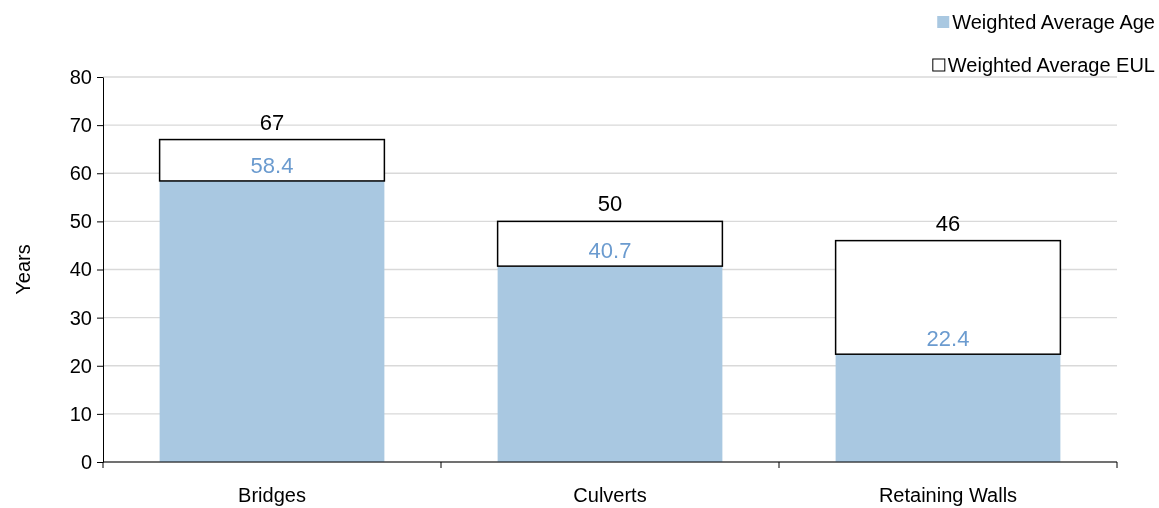 The image size is (1159, 508). I want to click on y-tick-label: 70, so click(80, 125).